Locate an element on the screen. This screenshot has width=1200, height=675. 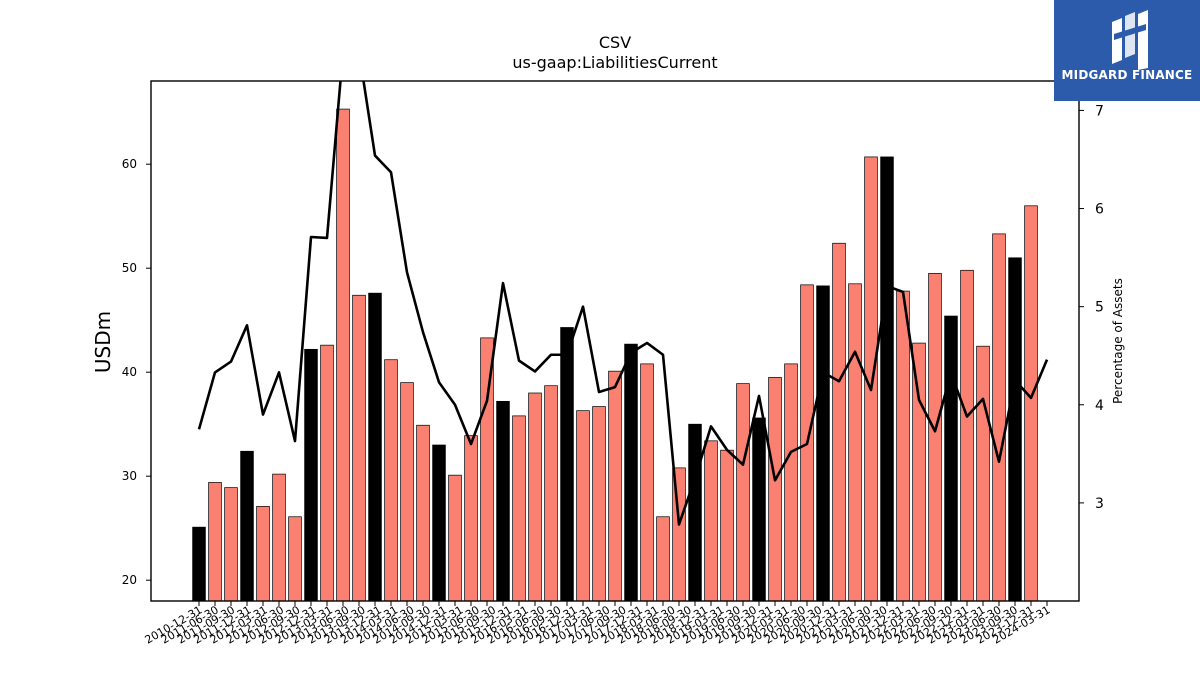
y-axis-label: USDm is located at coordinates (103, 342).